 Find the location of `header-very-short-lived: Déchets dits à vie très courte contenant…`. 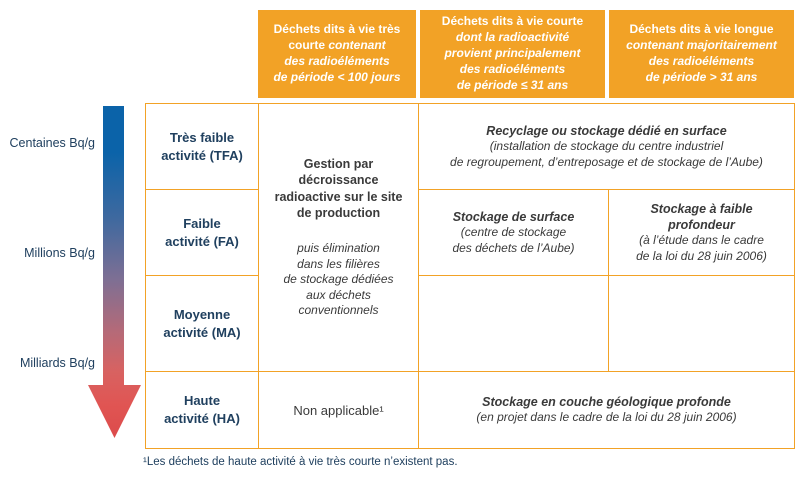

header-very-short-lived: Déchets dits à vie très courte contenant… is located at coordinates (337, 54).